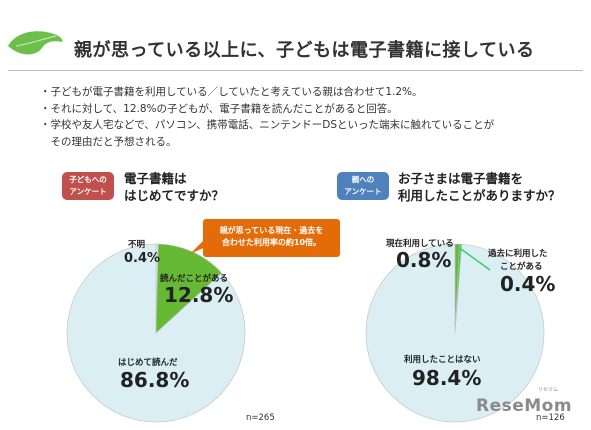 The image size is (591, 430). What do you see at coordinates (142, 258) in the screenshot?
I see `value-unknown: 0.4%` at bounding box center [142, 258].